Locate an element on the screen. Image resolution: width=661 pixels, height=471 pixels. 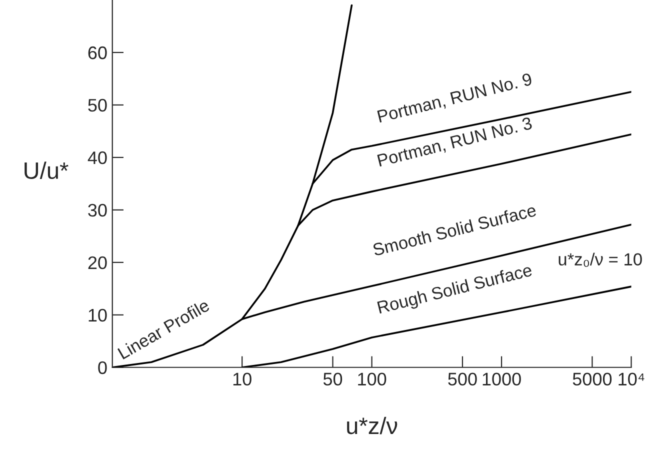
y-tick-label: 20 is located at coordinates (97, 263).